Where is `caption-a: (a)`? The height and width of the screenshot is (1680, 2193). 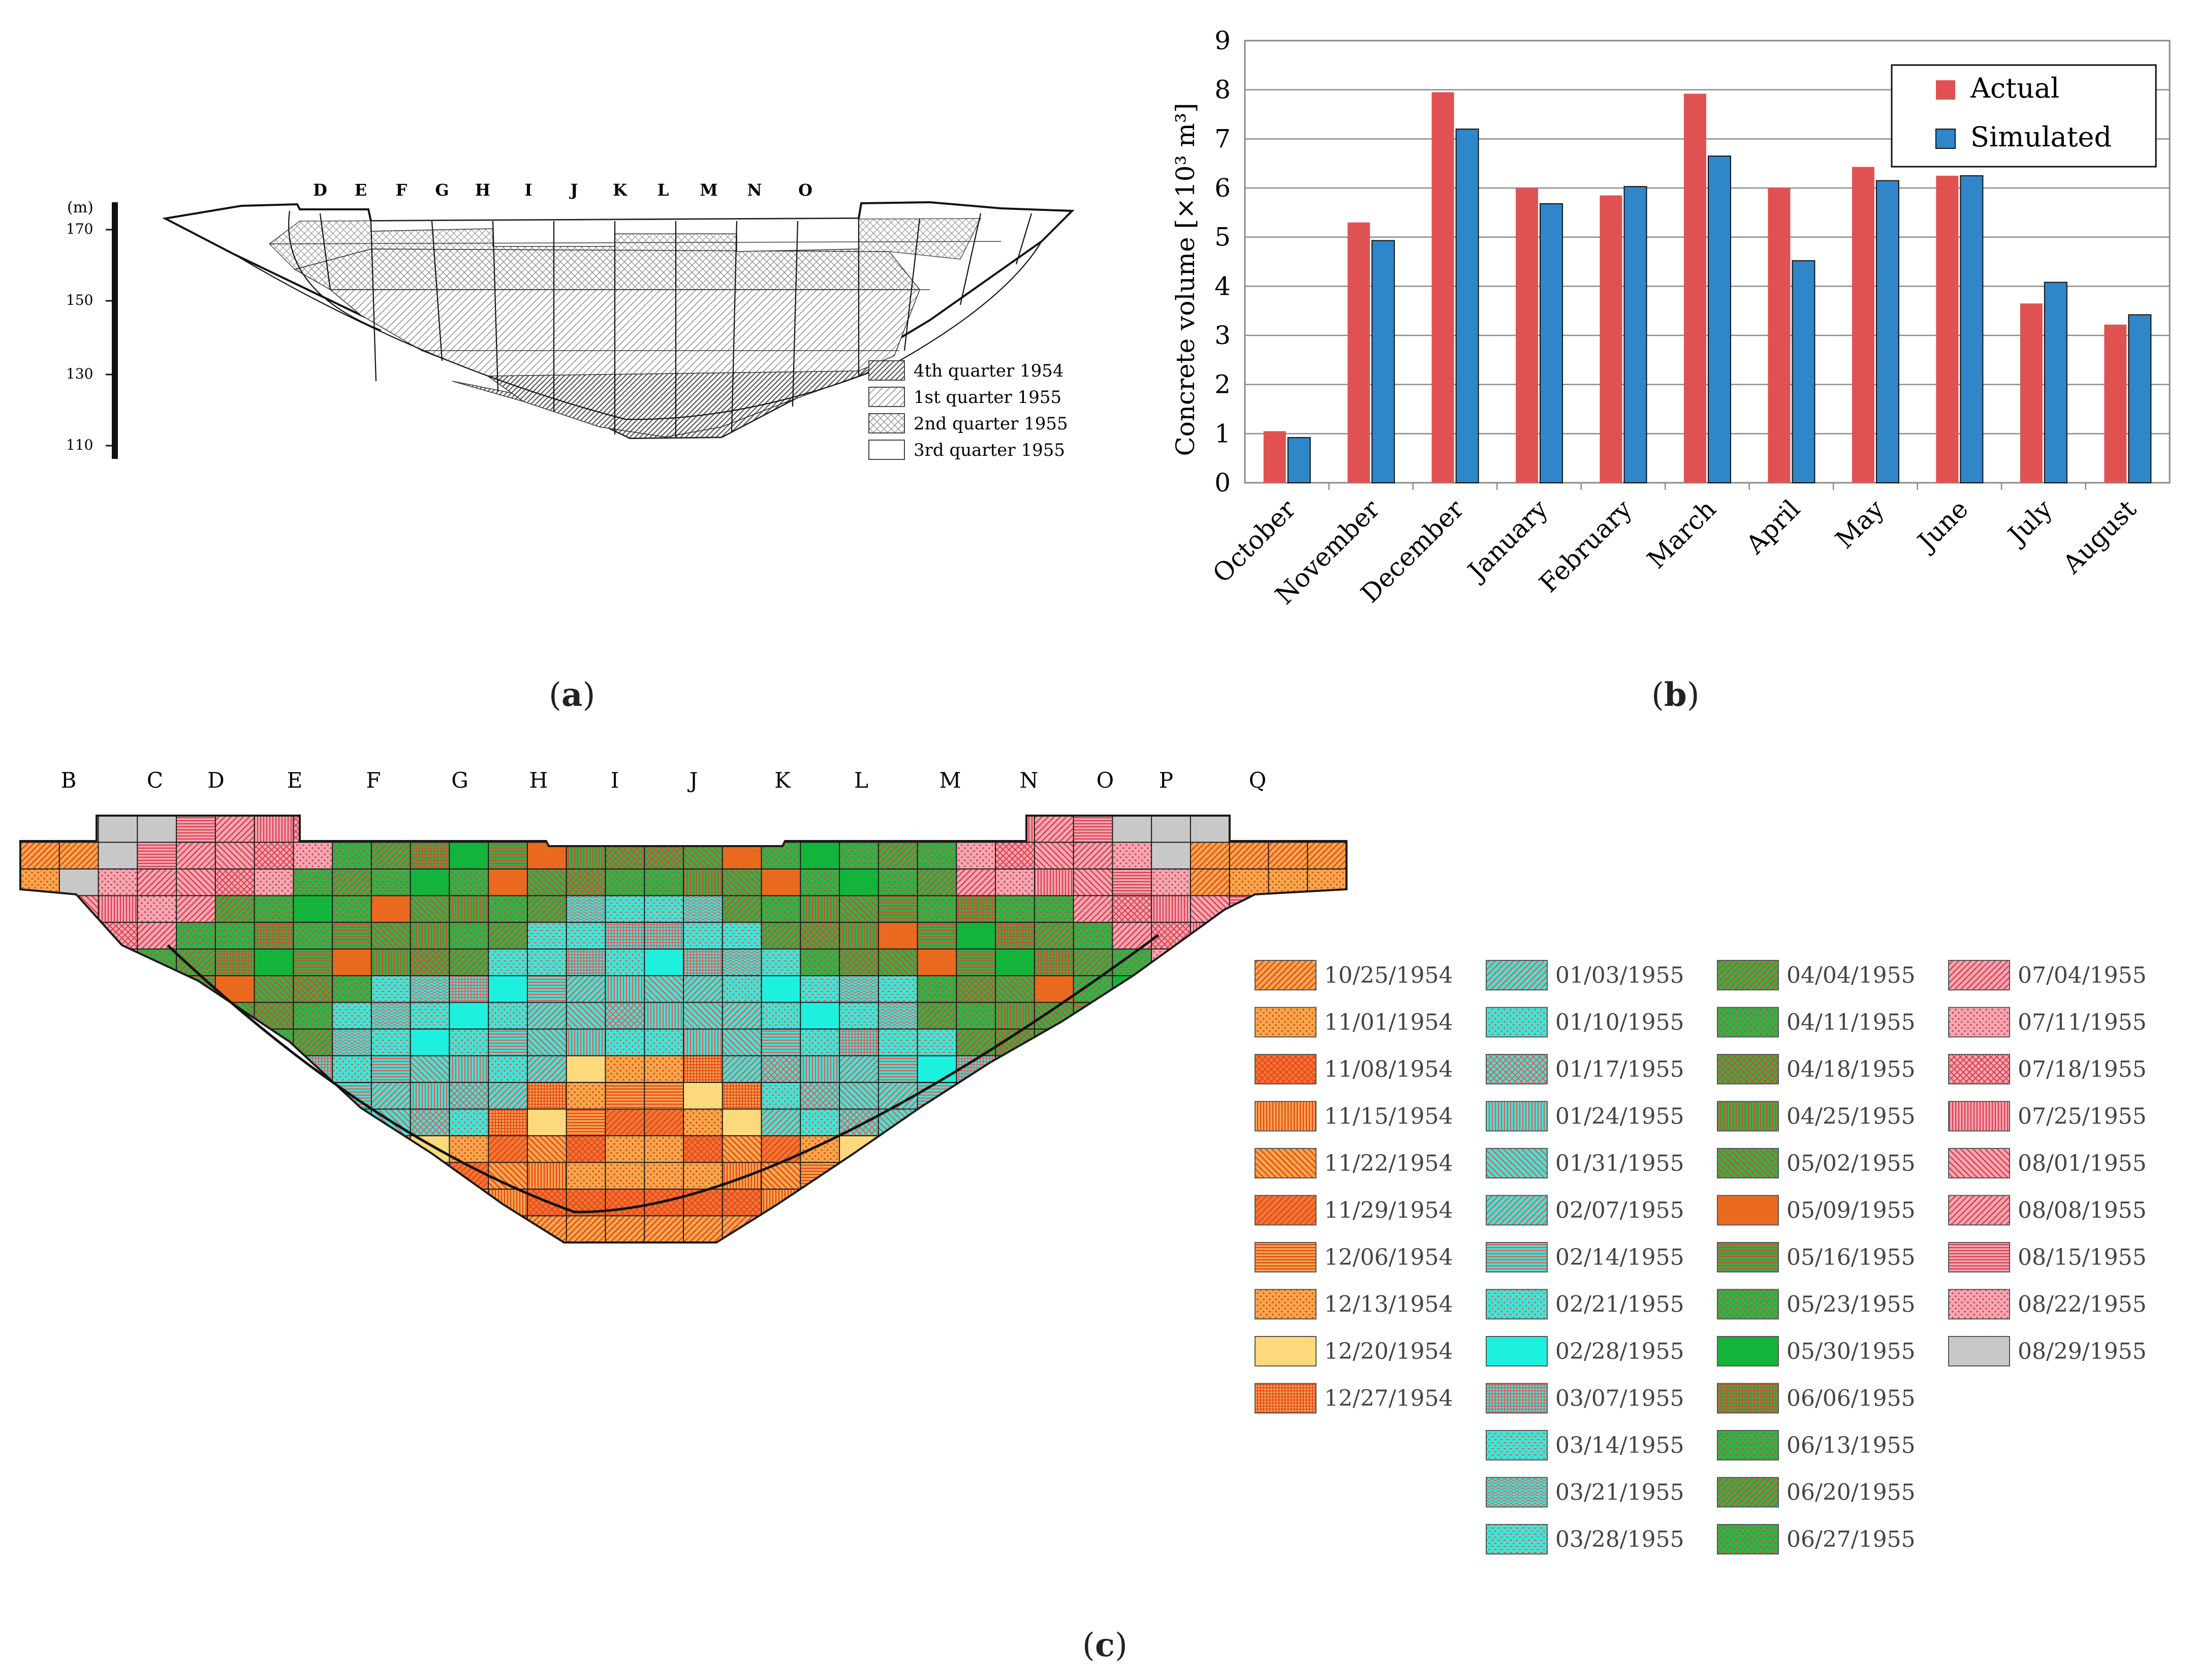 caption-a: (a) is located at coordinates (572, 695).